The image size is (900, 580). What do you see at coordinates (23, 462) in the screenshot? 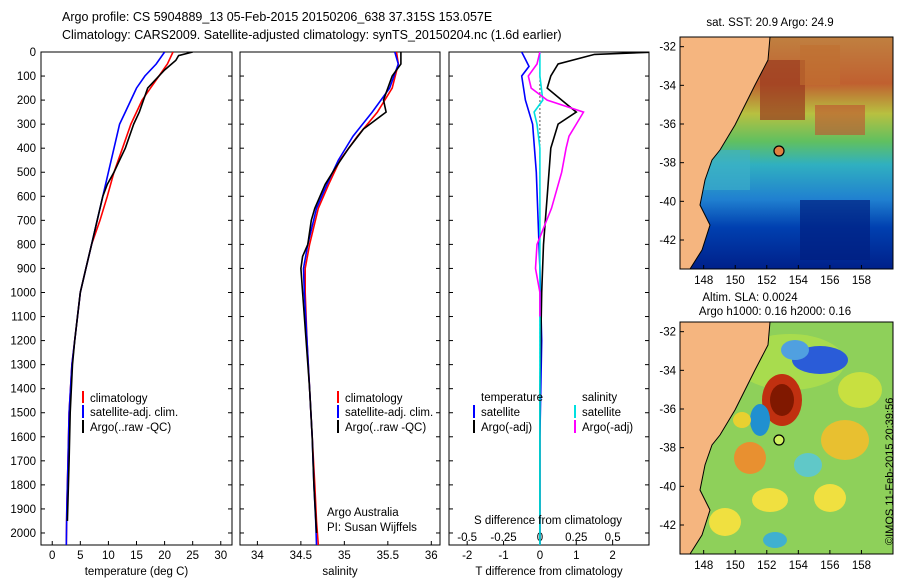
I see `y-tick-label: 1700` at bounding box center [23, 462].